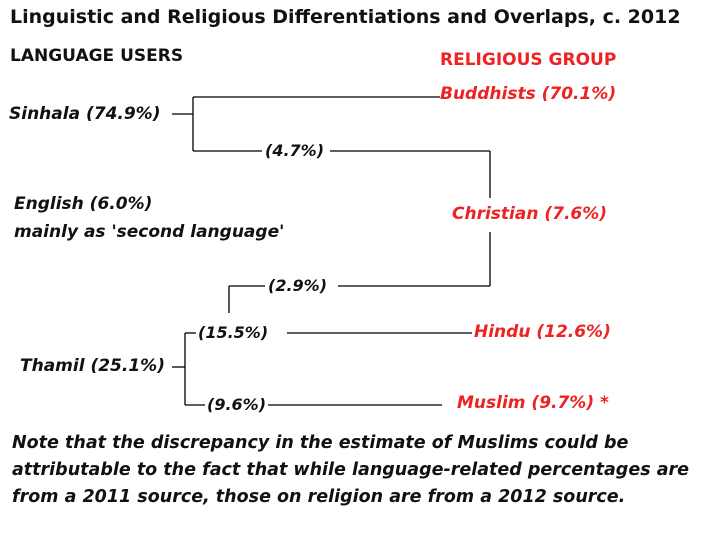  Describe the element at coordinates (294, 150) in the screenshot. I see `overlap-sinhala-christian: (4.7%)` at that location.